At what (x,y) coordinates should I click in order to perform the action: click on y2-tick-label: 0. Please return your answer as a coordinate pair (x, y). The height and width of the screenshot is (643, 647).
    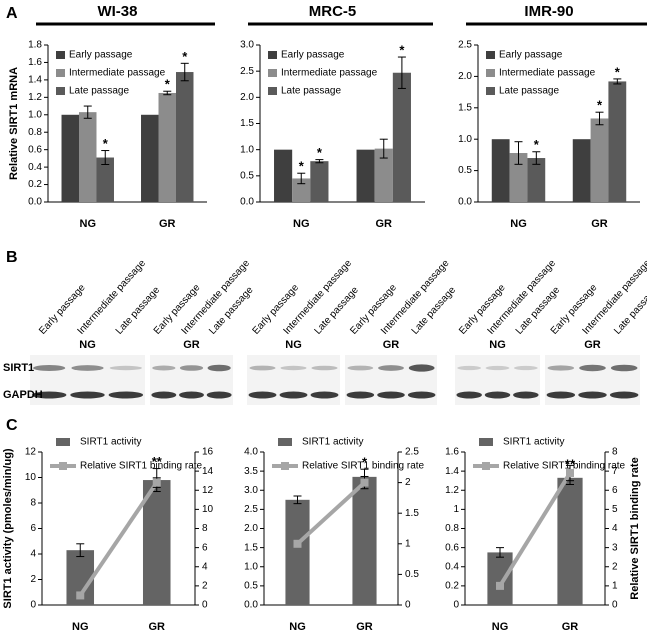
    Looking at the image, I should click on (408, 605).